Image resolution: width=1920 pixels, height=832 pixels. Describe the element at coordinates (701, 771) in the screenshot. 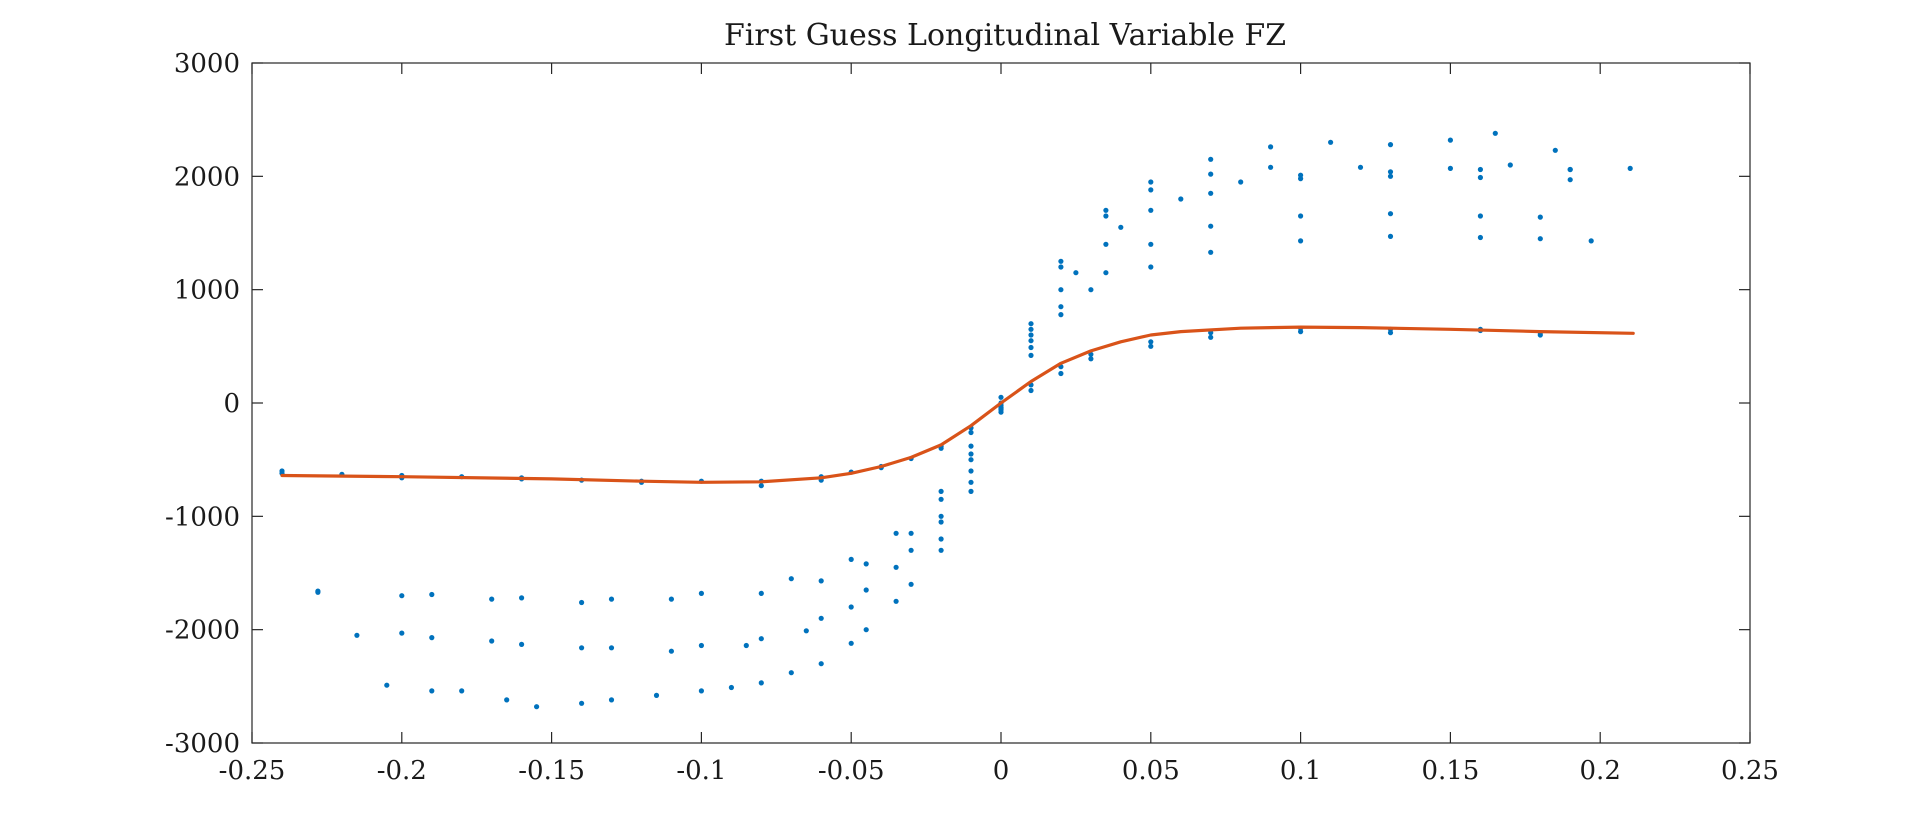

I see `x-tick-label: -0.1` at that location.